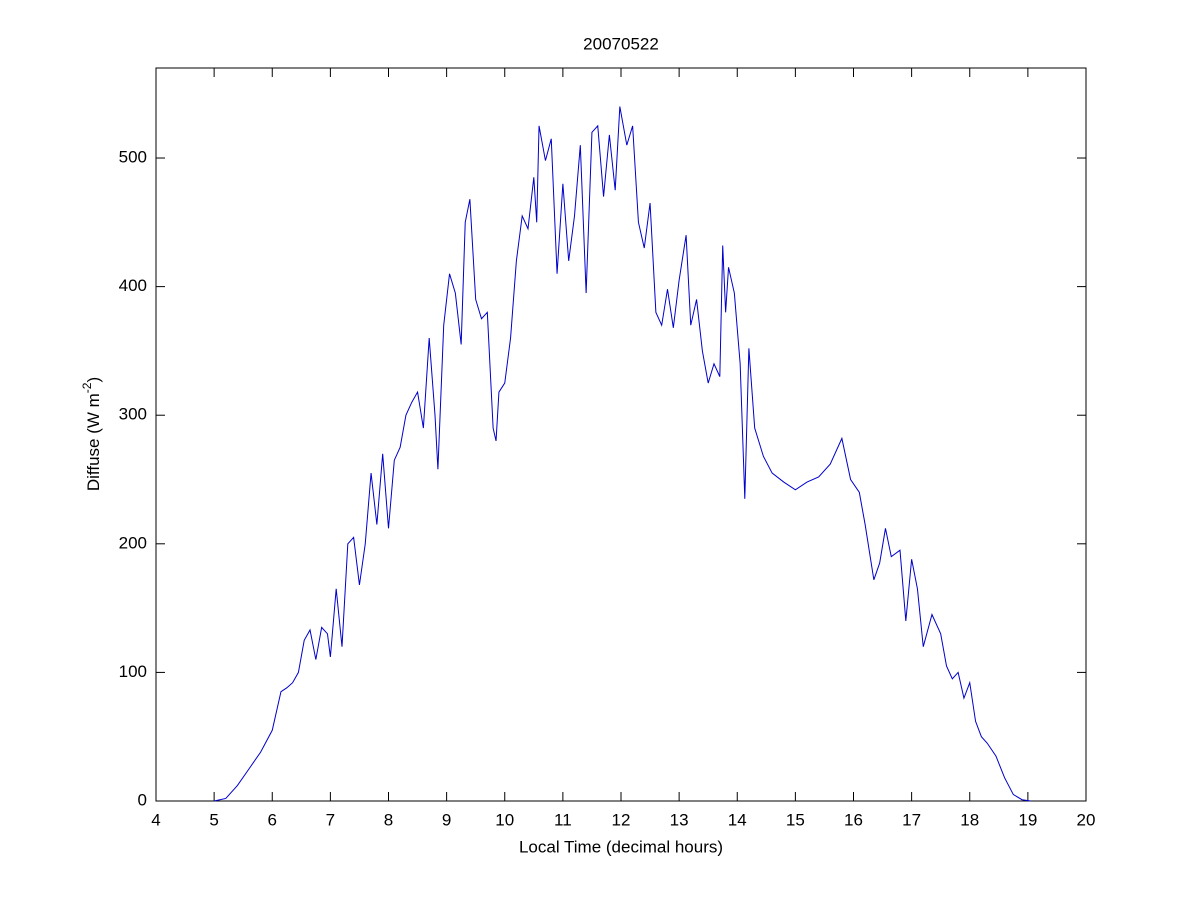  What do you see at coordinates (853, 819) in the screenshot?
I see `x-tick-label: 16` at bounding box center [853, 819].